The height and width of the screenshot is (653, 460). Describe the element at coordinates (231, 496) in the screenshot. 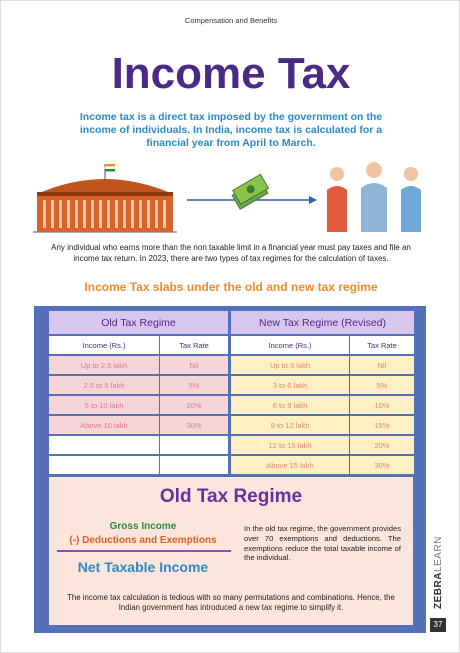

I see `box-title: Old Tax Regime` at that location.